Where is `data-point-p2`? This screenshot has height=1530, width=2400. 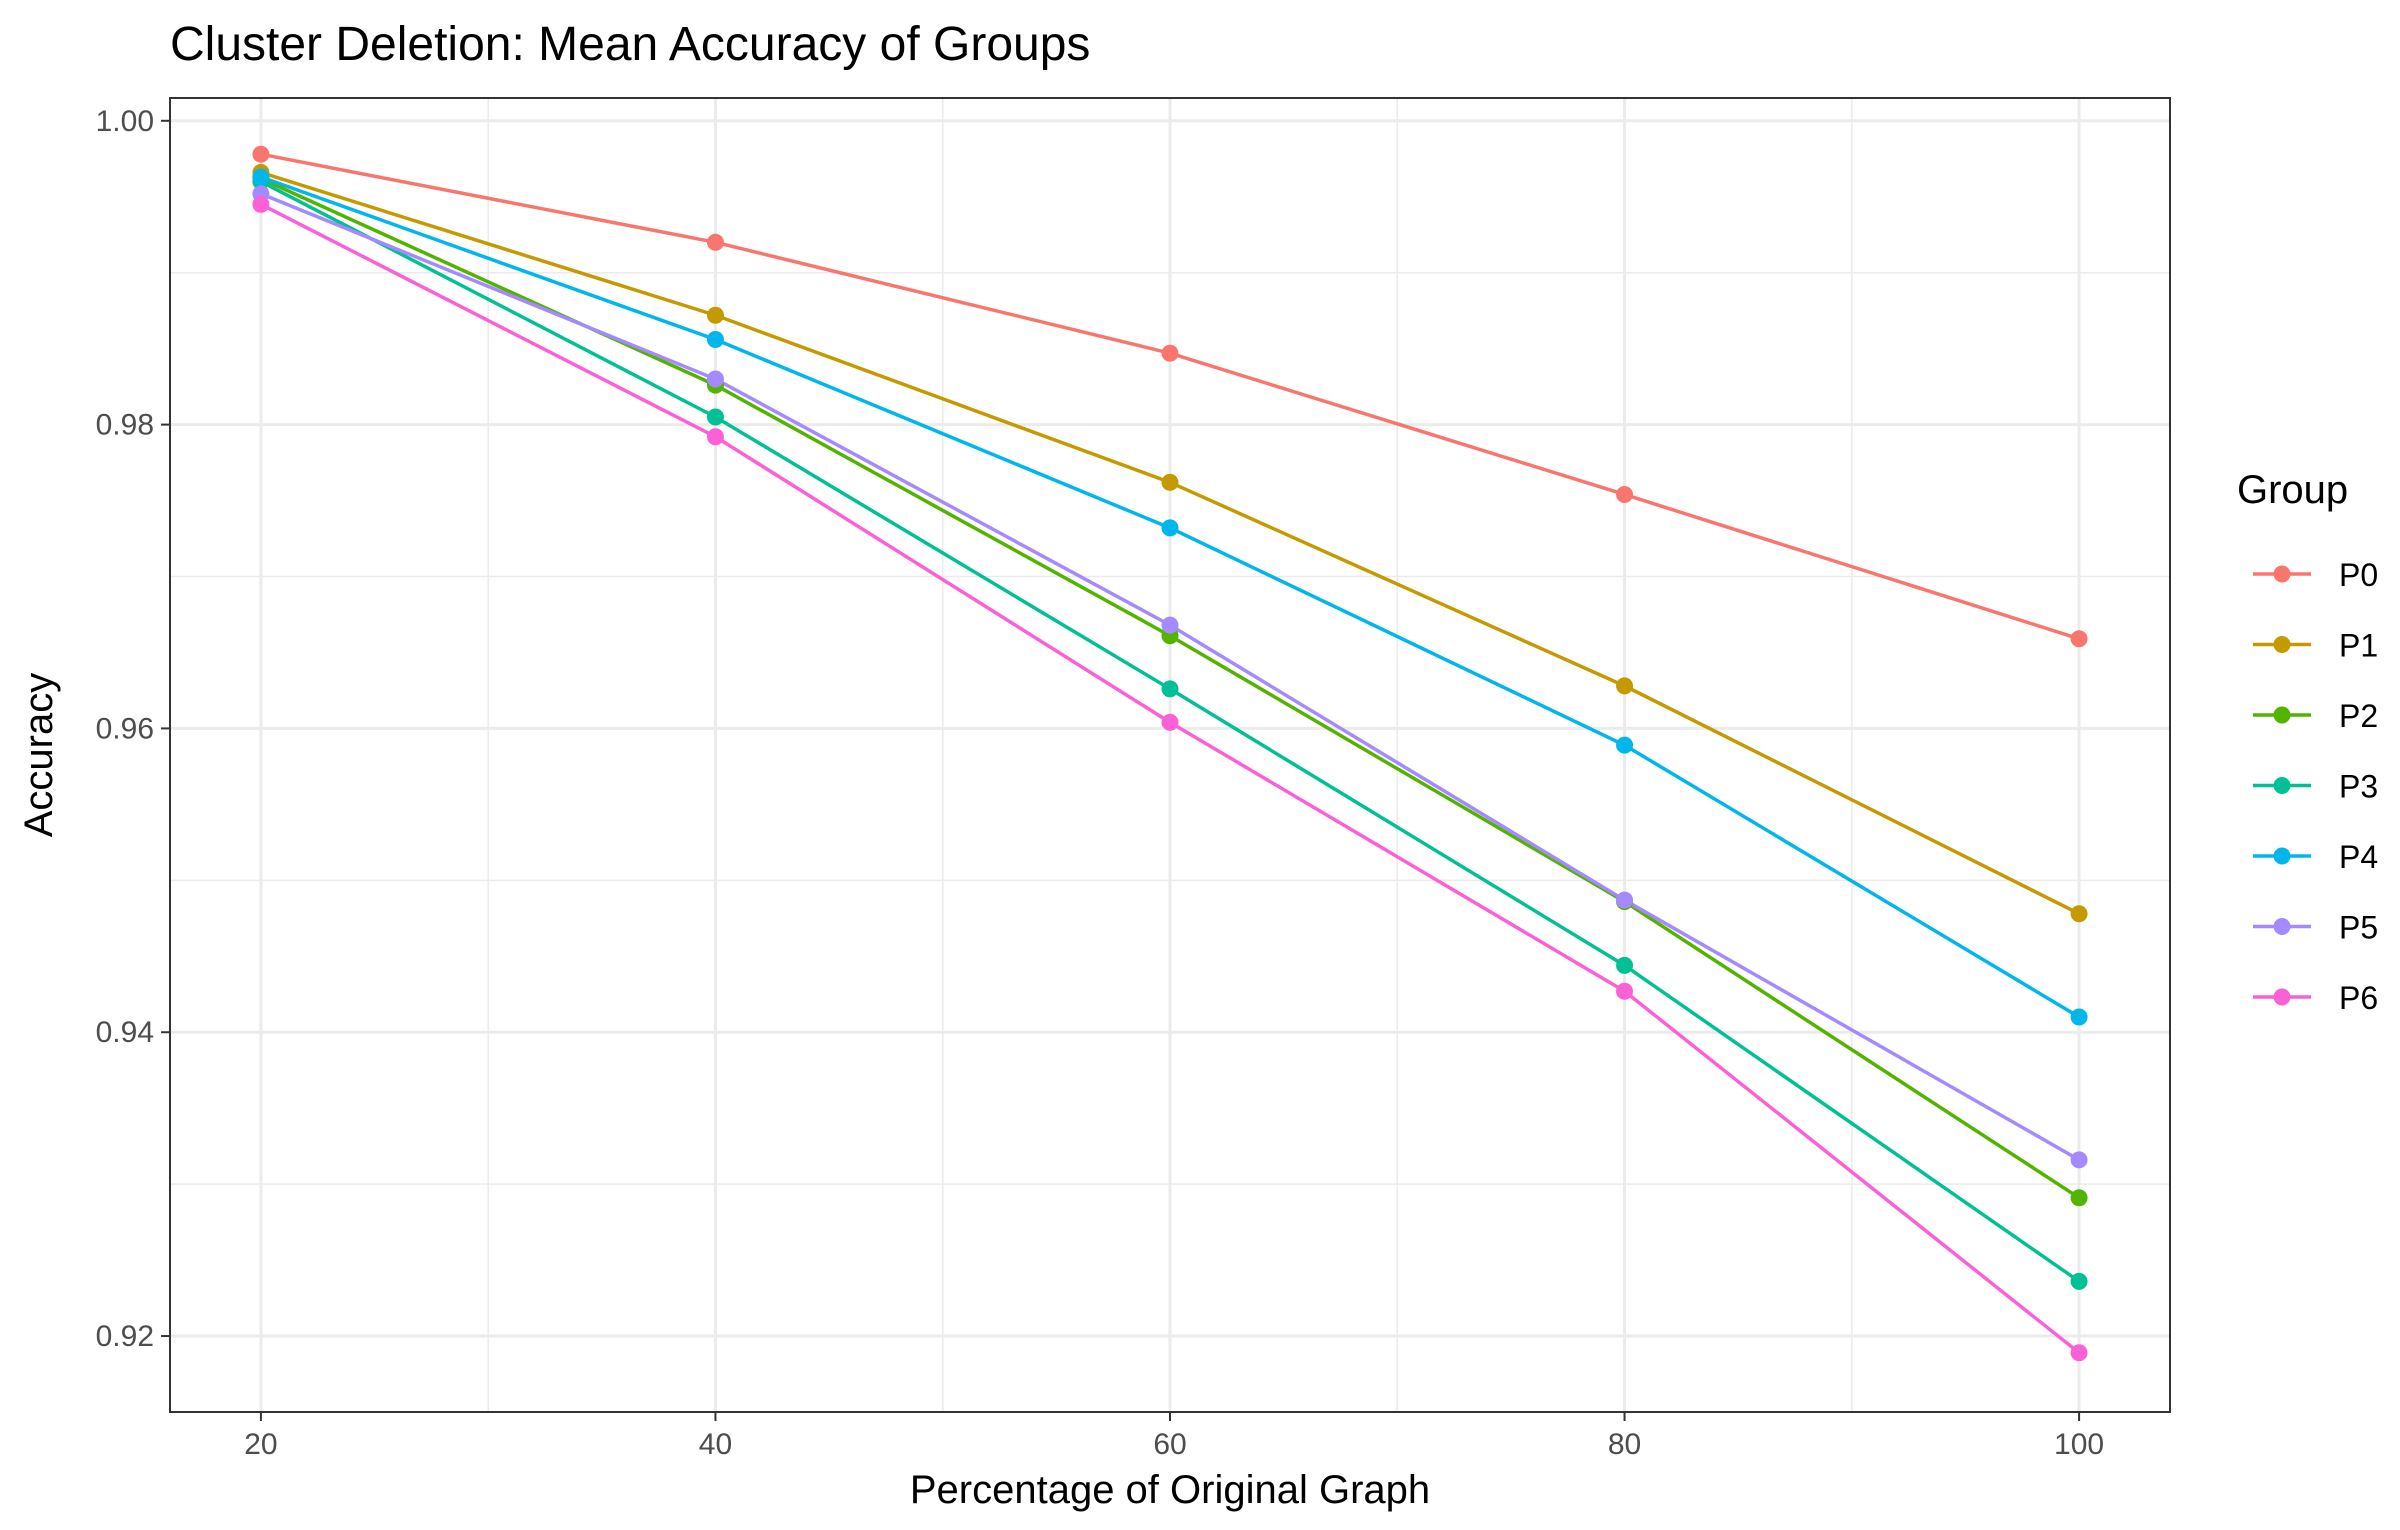 data-point-p2 is located at coordinates (2079, 1198).